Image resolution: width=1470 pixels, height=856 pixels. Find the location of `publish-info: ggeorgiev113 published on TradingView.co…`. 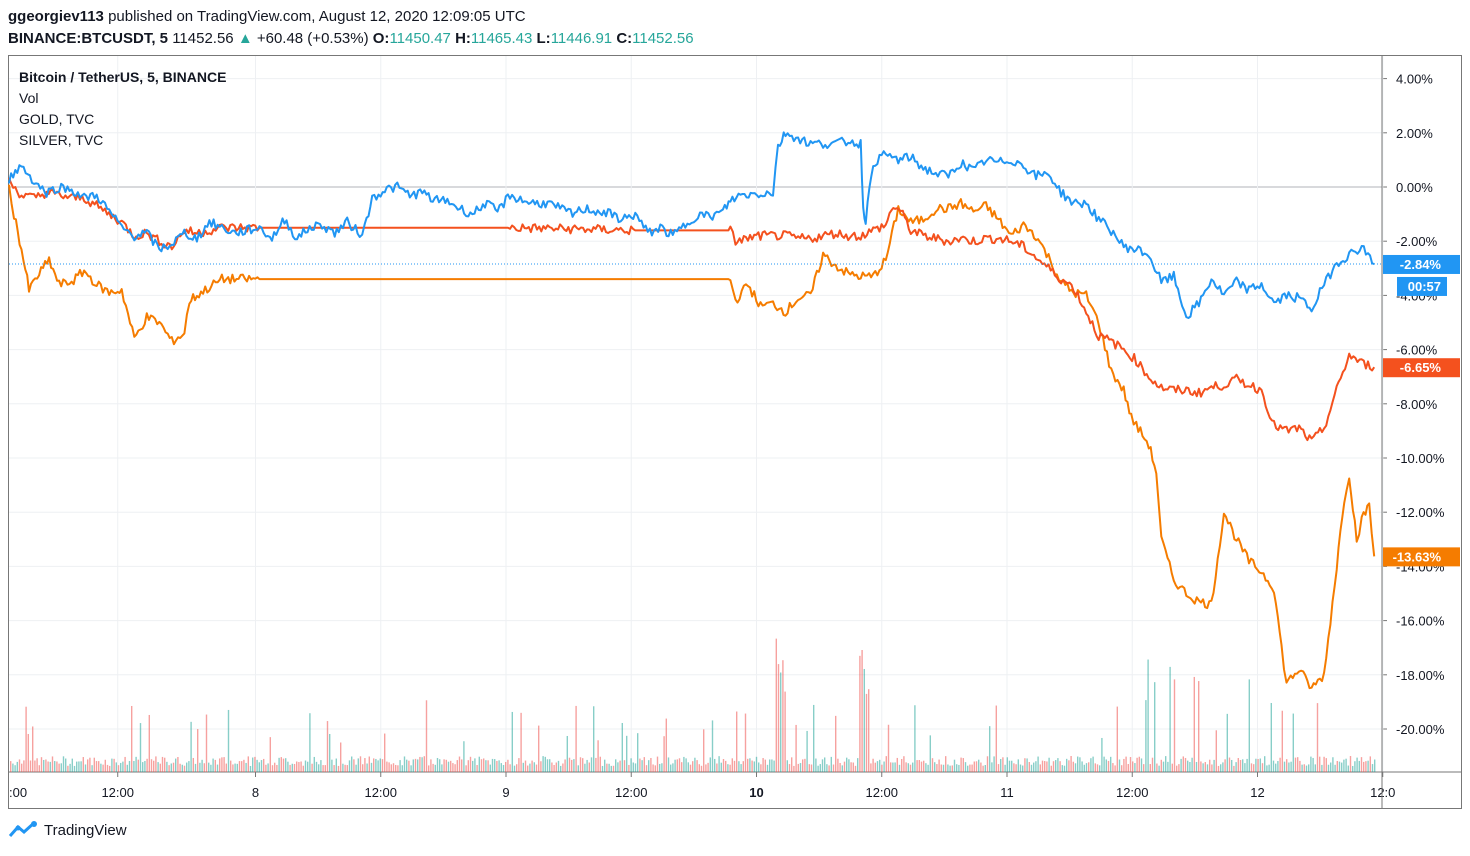

publish-info: ggeorgiev113 published on TradingView.co… is located at coordinates (267, 16).